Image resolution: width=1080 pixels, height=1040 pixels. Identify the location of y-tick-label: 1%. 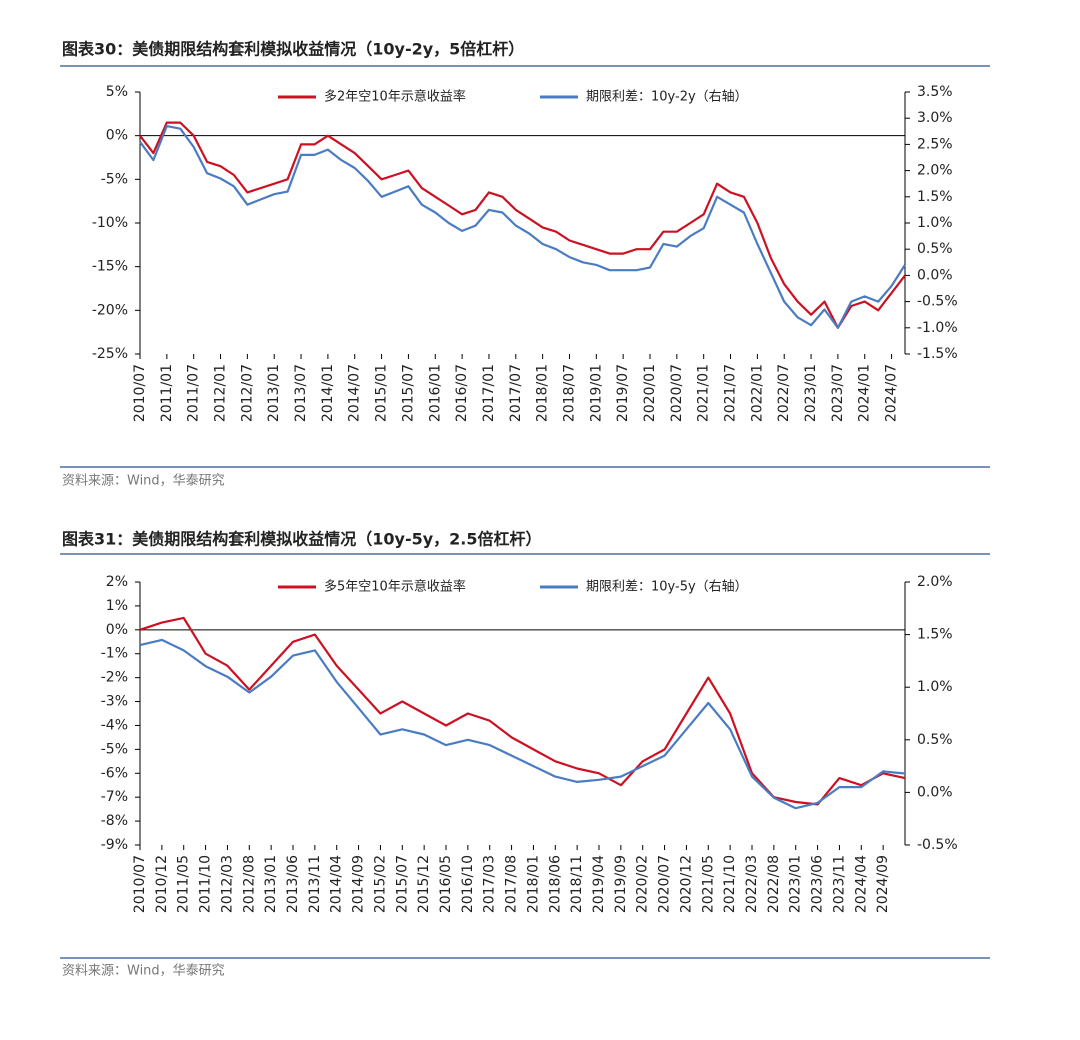
(117, 606).